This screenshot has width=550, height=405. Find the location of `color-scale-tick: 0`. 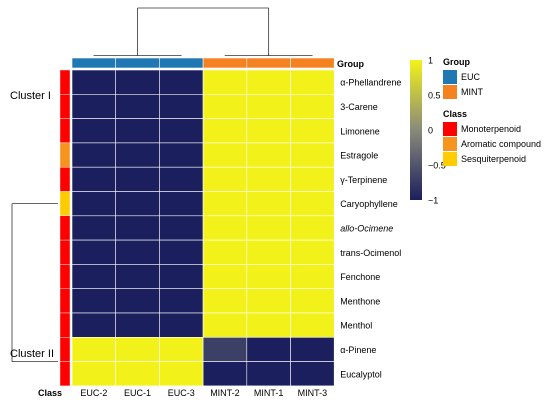

color-scale-tick: 0 is located at coordinates (430, 131).